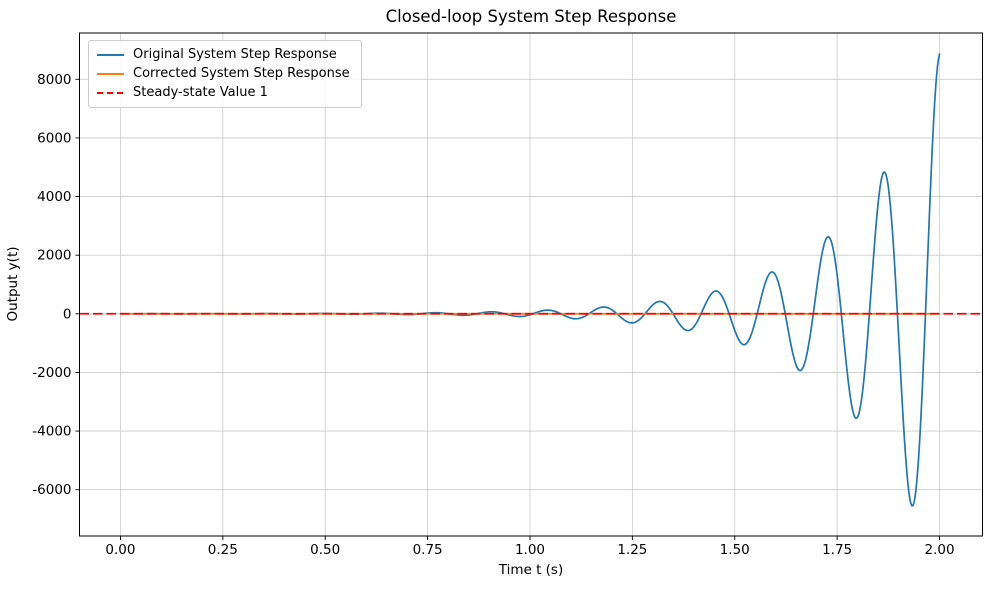  Describe the element at coordinates (51, 490) in the screenshot. I see `y-tick-label: -6000` at that location.